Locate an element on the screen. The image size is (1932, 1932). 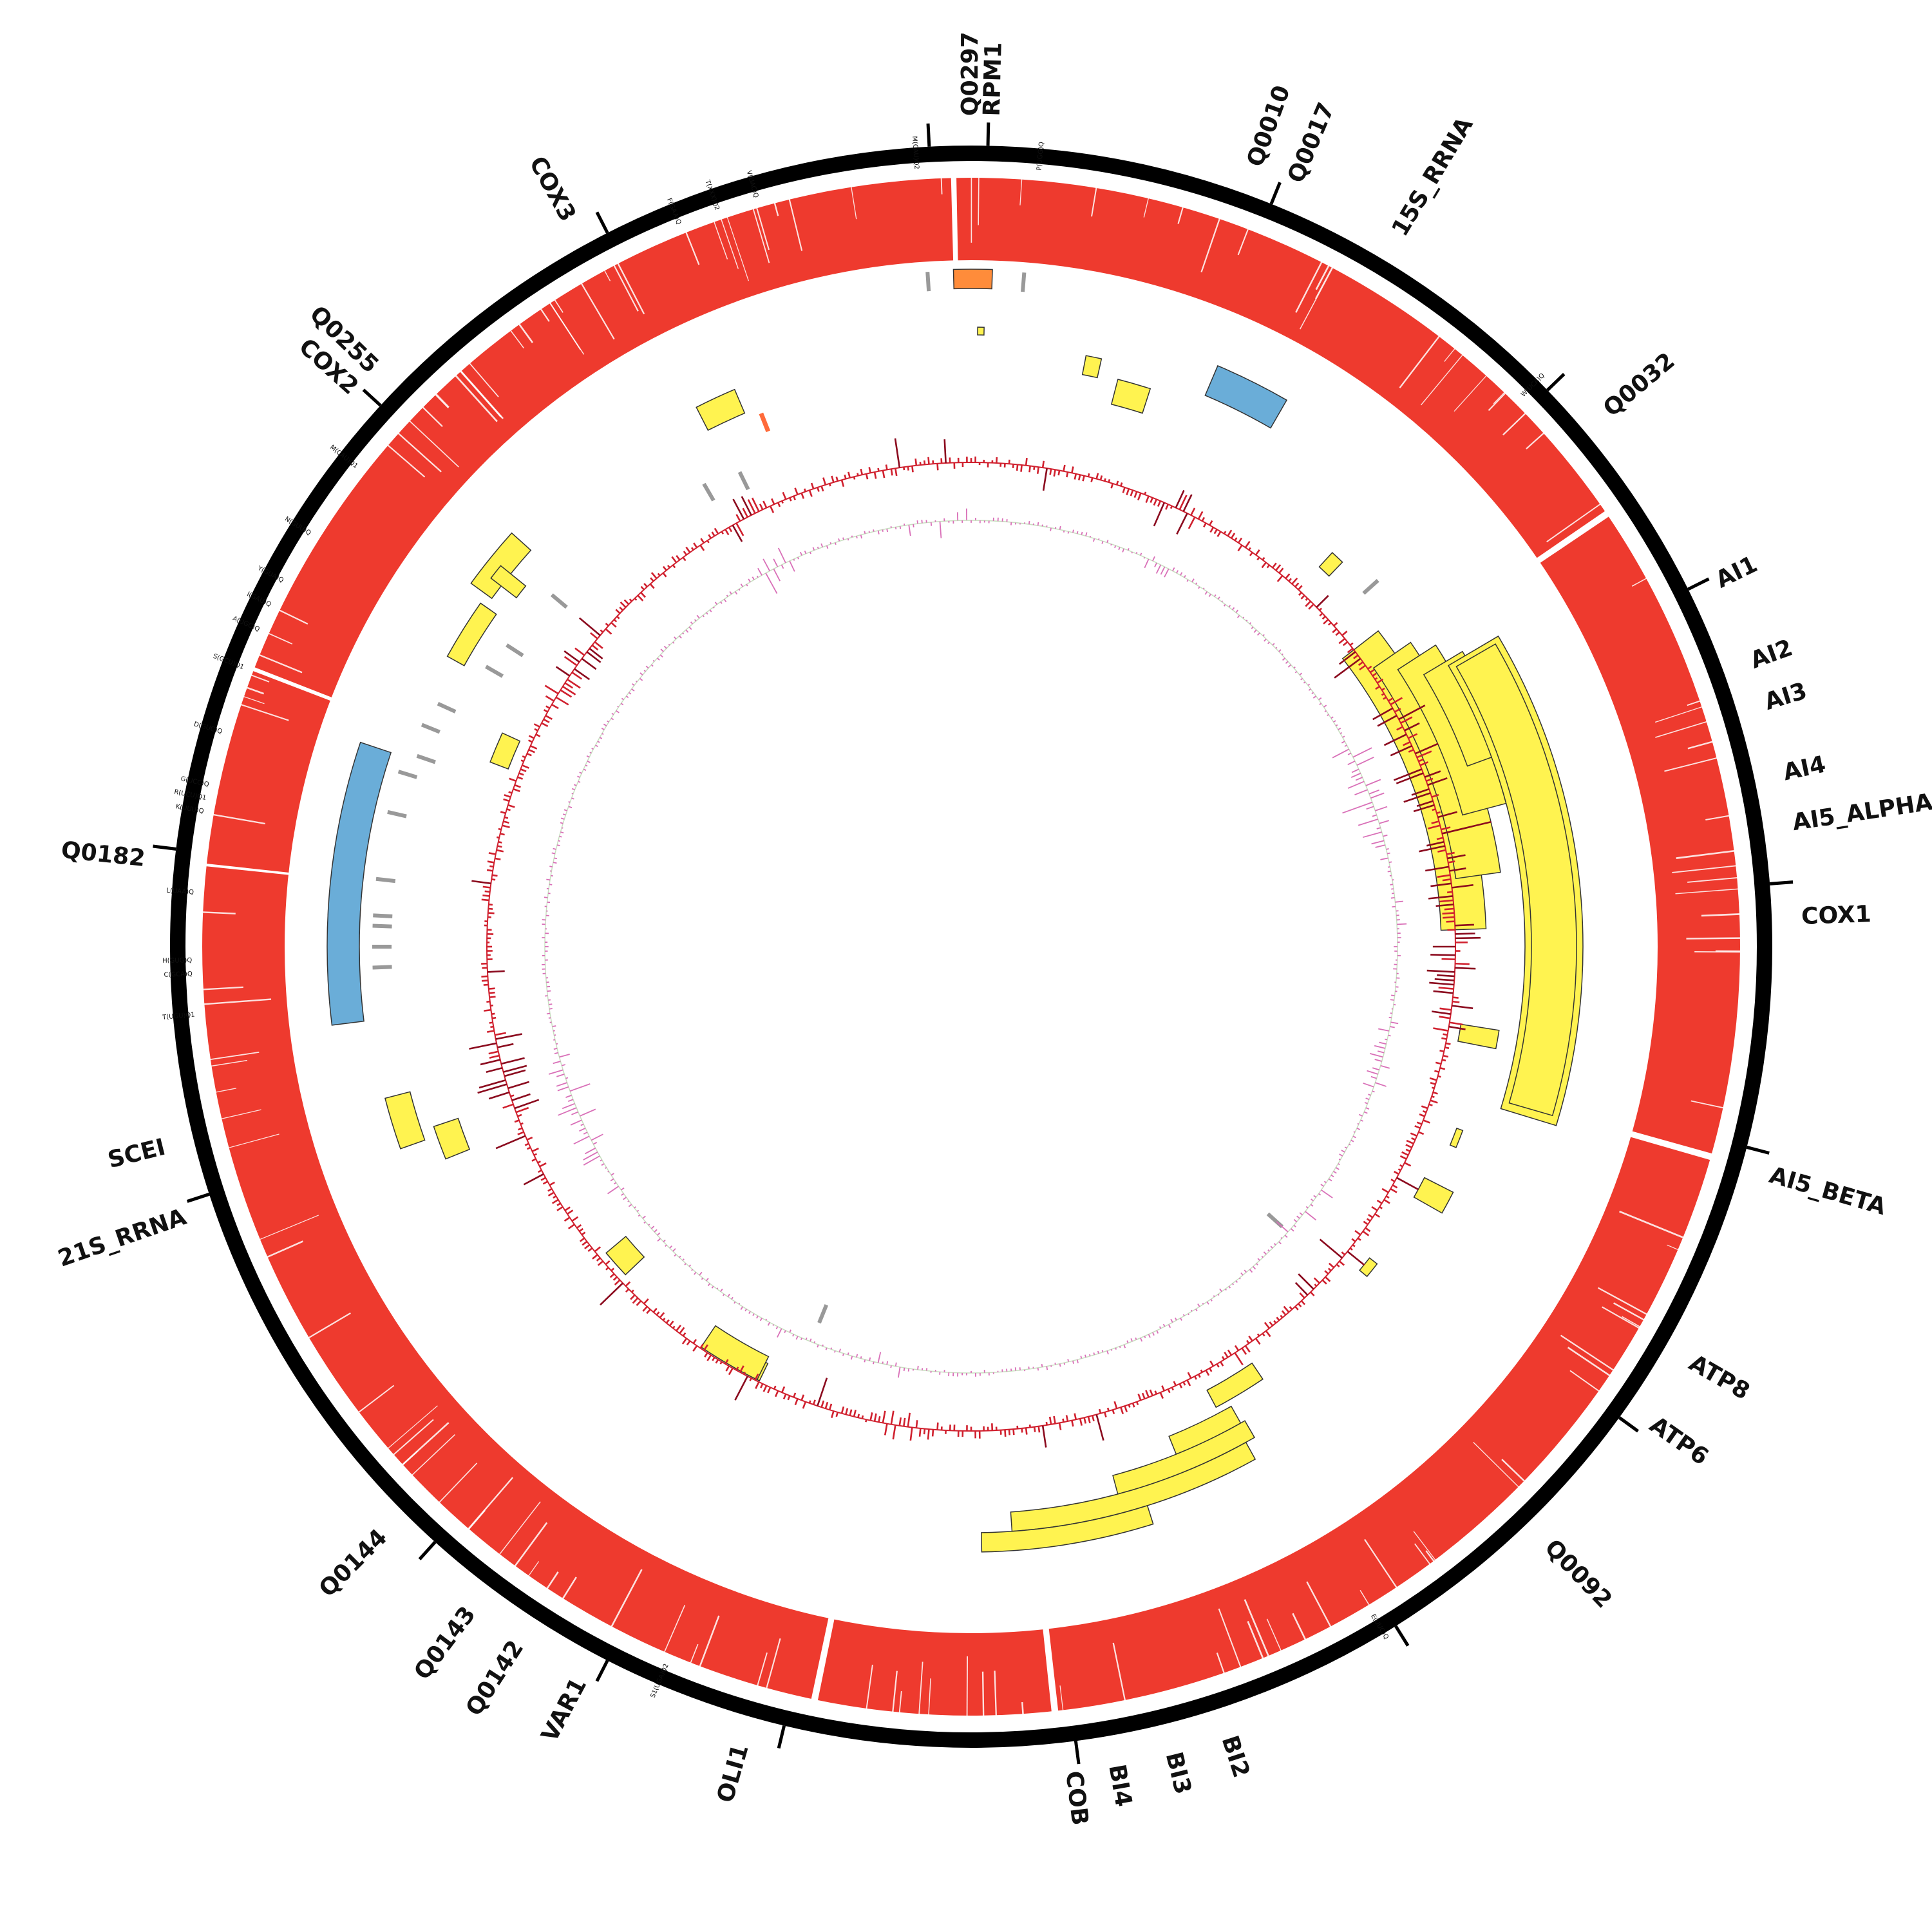
gene-label: Q0017 is located at coordinates (1311, 143).